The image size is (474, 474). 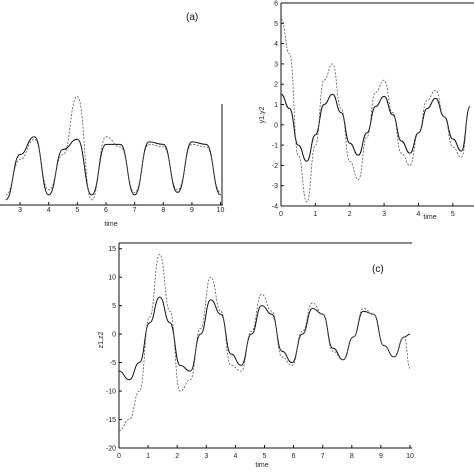 I want to click on panel-c-ytick-label: -15, so click(x=111, y=420).